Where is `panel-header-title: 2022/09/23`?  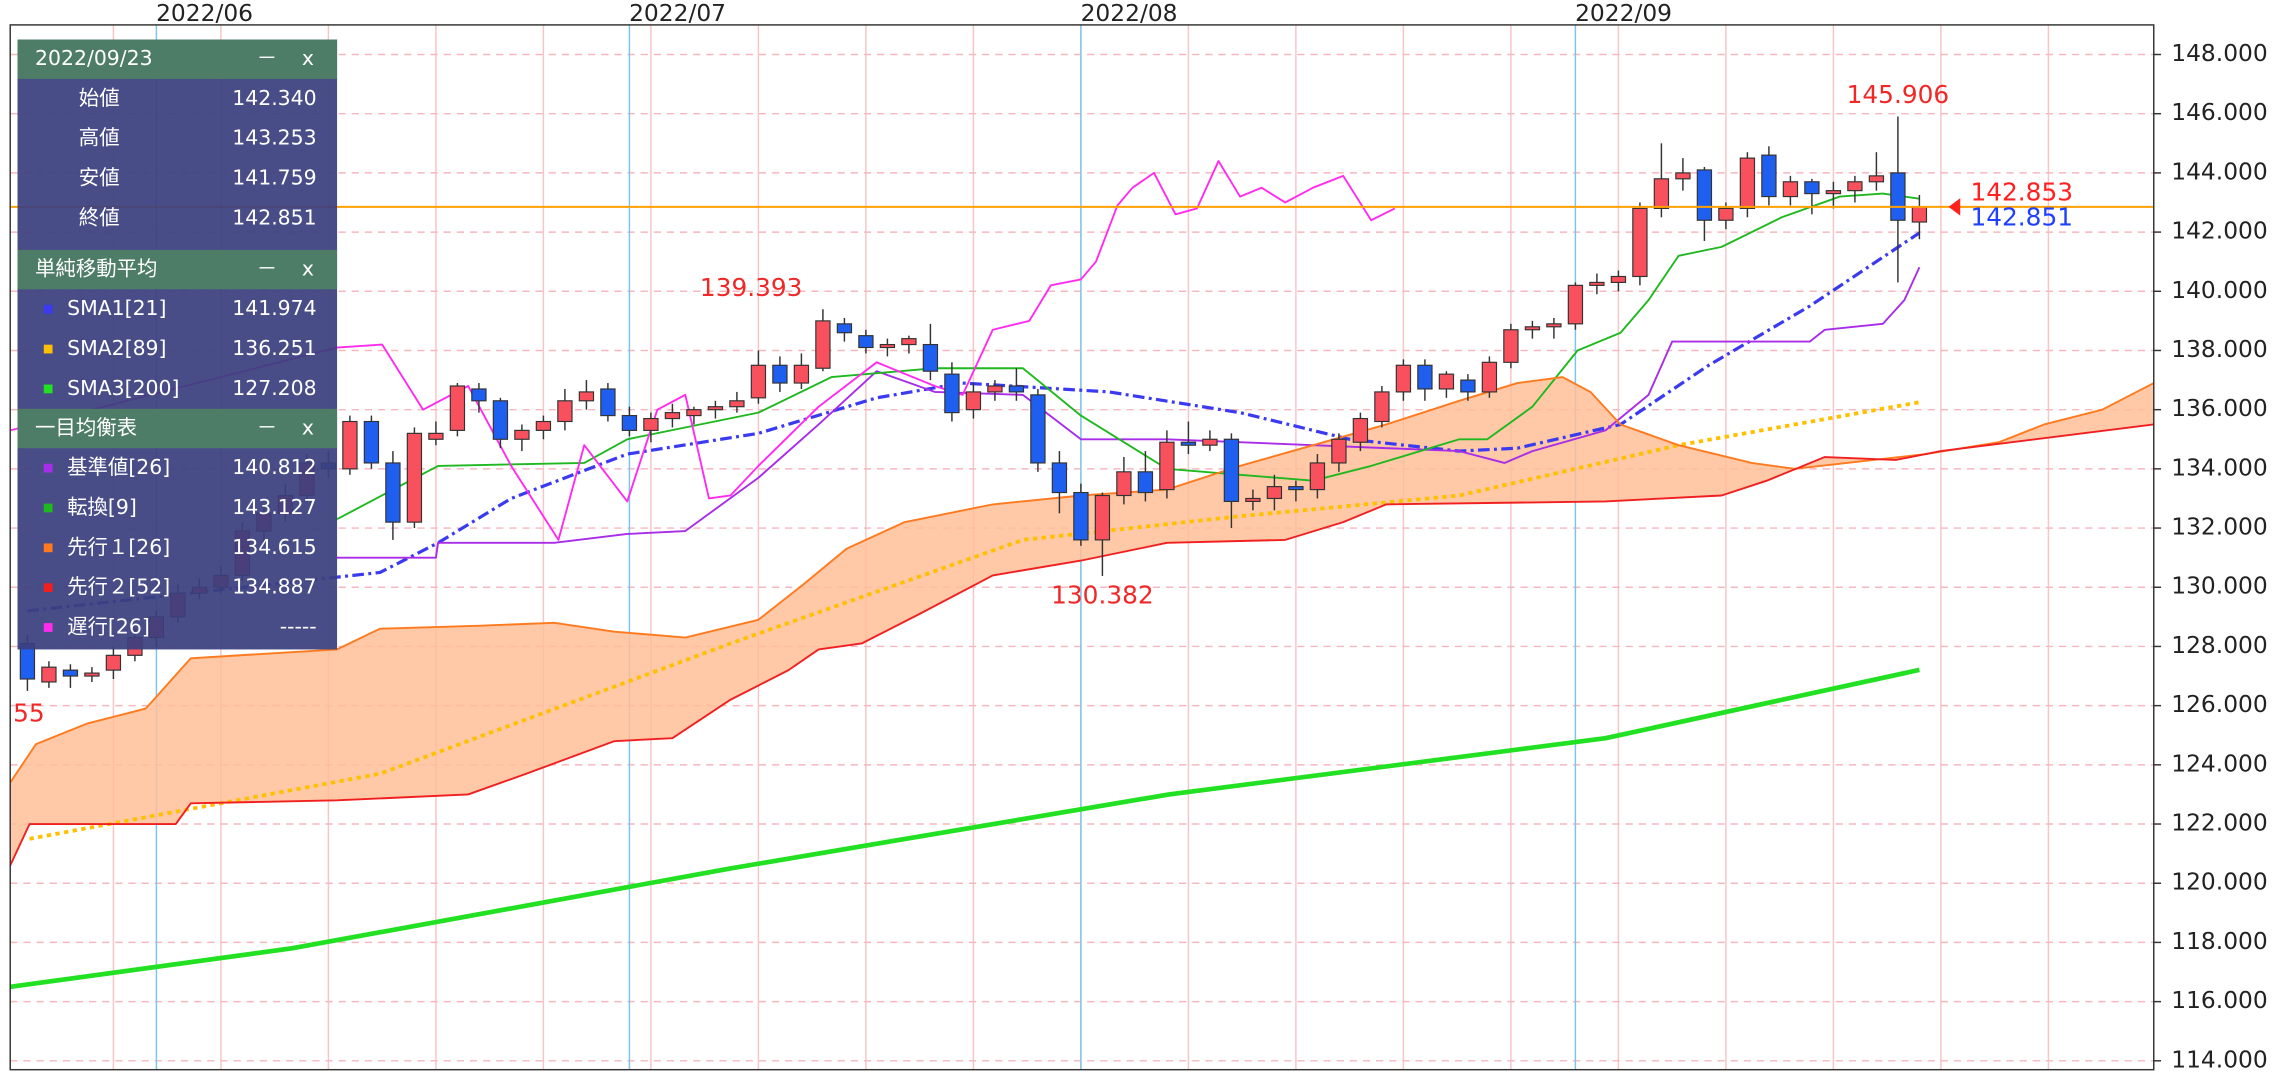
panel-header-title: 2022/09/23 is located at coordinates (94, 58).